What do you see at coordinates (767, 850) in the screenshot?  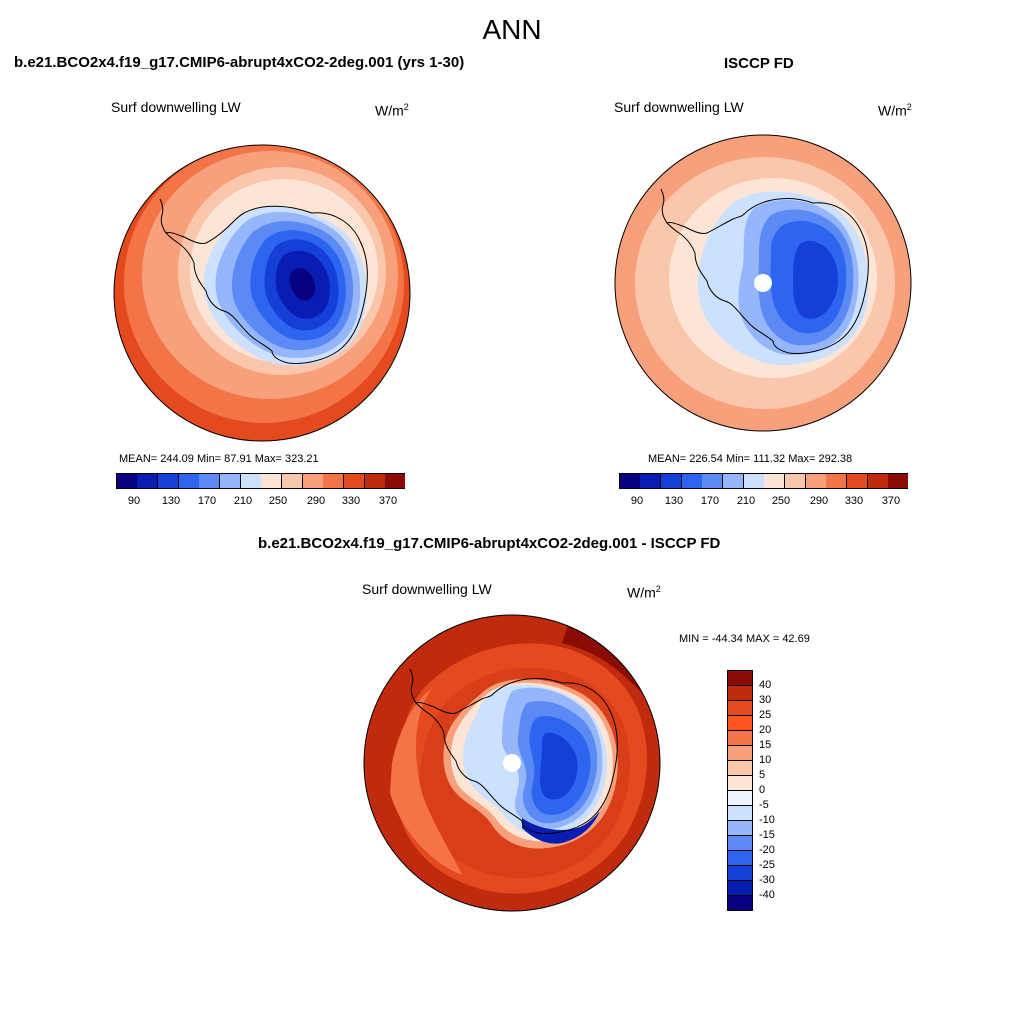 I see `diff-cb-tick: -20` at bounding box center [767, 850].